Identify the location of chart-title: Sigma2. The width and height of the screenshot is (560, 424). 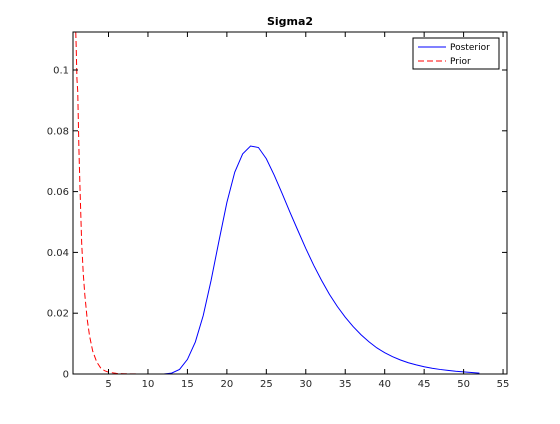
(290, 21).